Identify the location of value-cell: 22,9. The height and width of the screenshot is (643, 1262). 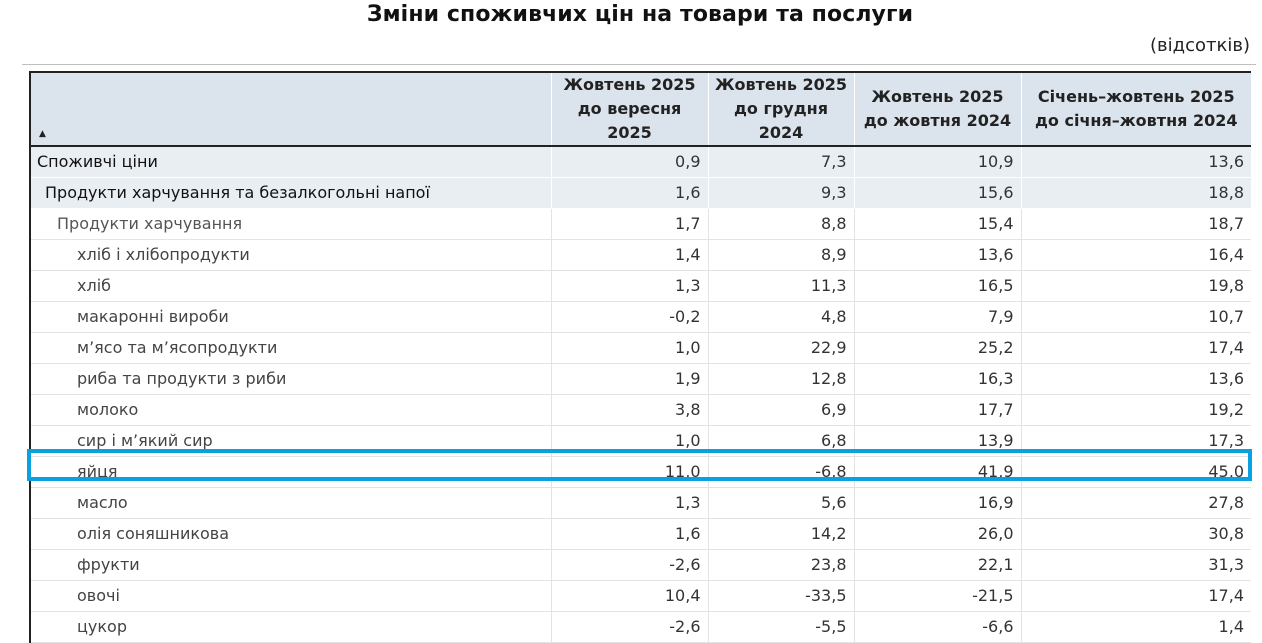
(780, 348).